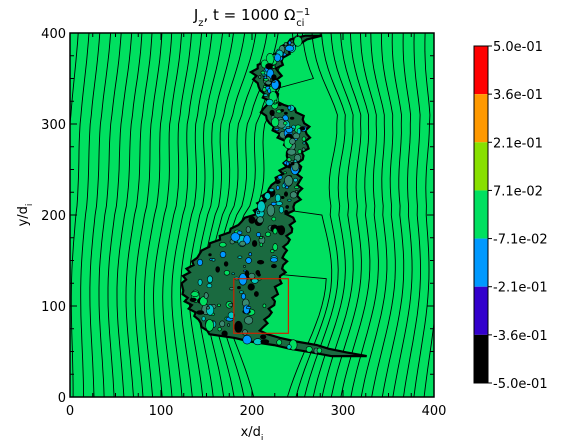 The width and height of the screenshot is (577, 440). Describe the element at coordinates (251, 17) in the screenshot. I see `chart-title: Jz, t = 1000 Ω−1 ci` at that location.